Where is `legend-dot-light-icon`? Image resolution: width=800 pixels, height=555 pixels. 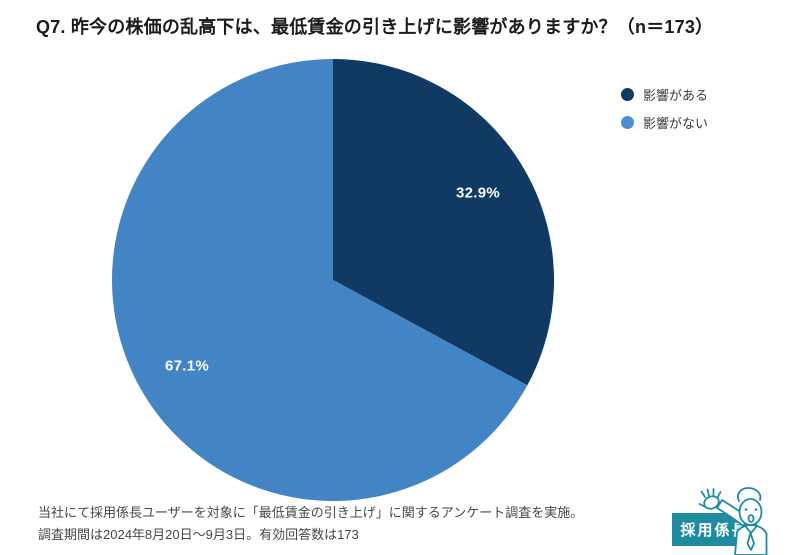 legend-dot-light-icon is located at coordinates (627, 122).